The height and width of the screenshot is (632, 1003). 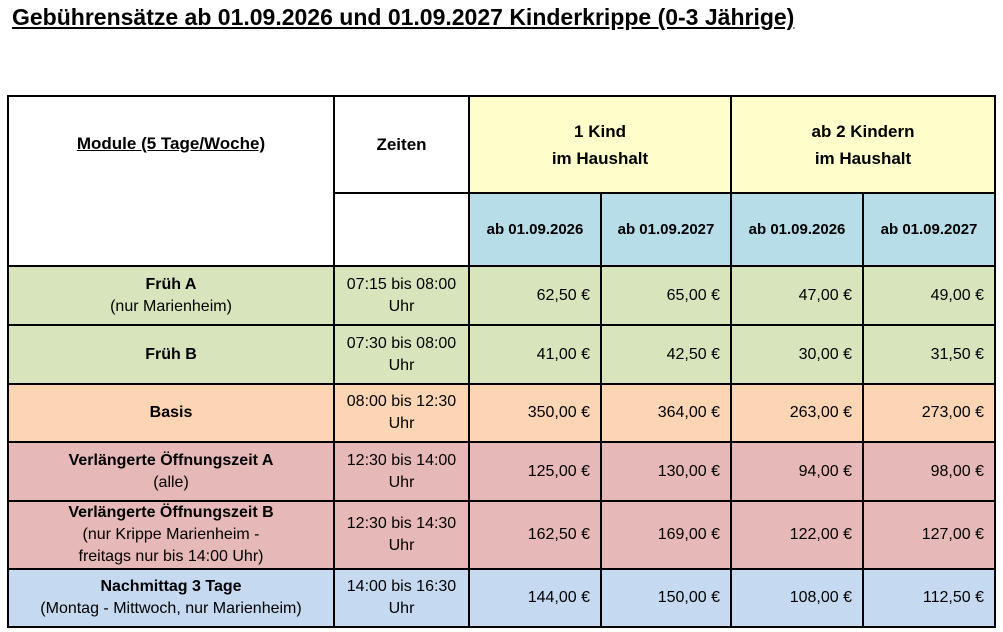 What do you see at coordinates (171, 143) in the screenshot?
I see `module-header: Module (5 Tage/Woche)` at bounding box center [171, 143].